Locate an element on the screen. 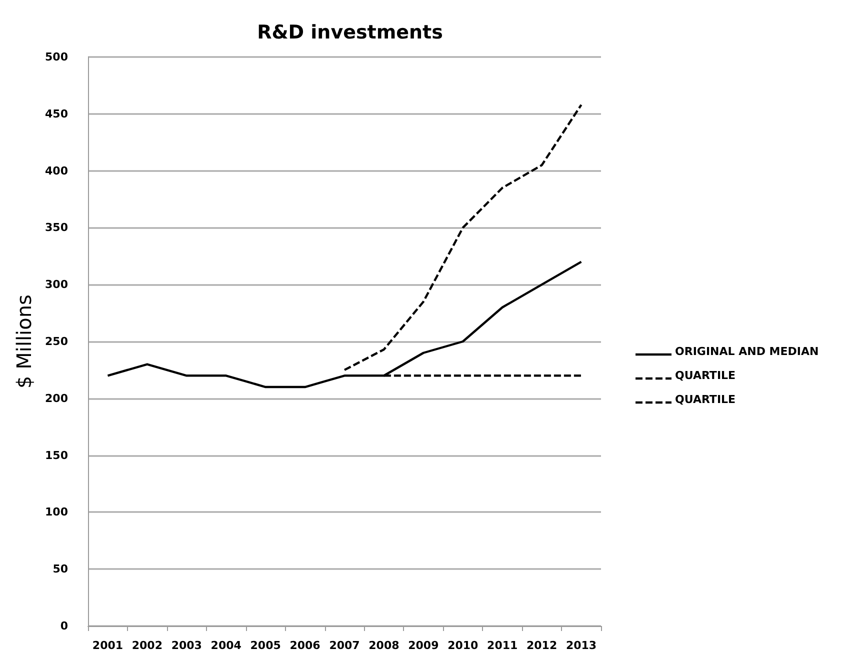 This screenshot has height=651, width=866. chart-title: R&D investments is located at coordinates (350, 33).